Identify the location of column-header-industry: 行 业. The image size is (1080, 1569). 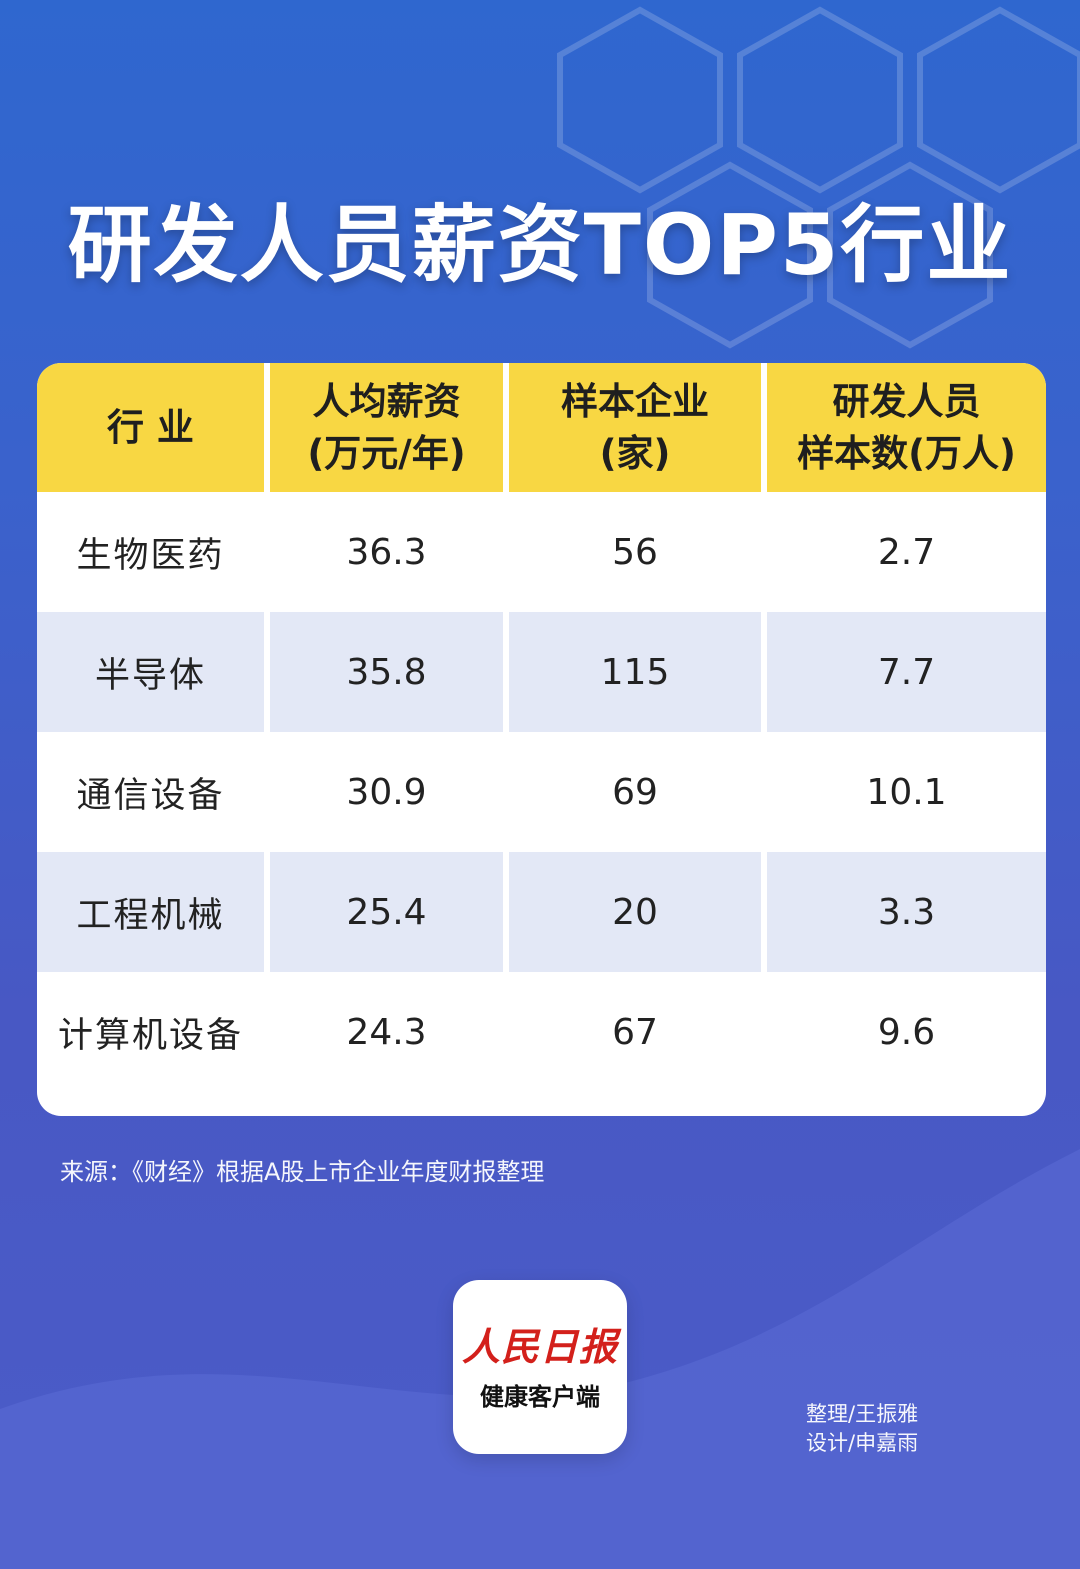
(153, 427).